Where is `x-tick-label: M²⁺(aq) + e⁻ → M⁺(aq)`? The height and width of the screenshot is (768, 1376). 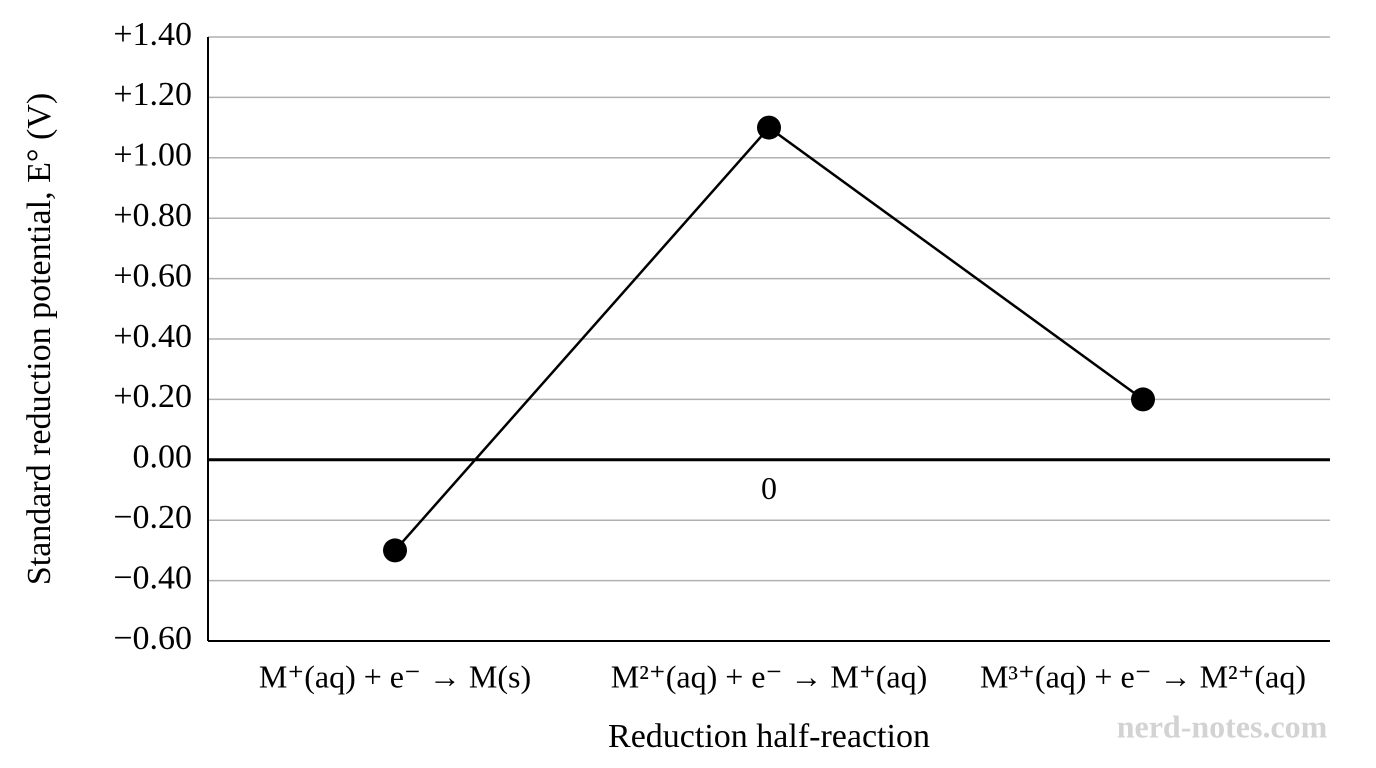
x-tick-label: M²⁺(aq) + e⁻ → M⁺(aq) is located at coordinates (769, 676).